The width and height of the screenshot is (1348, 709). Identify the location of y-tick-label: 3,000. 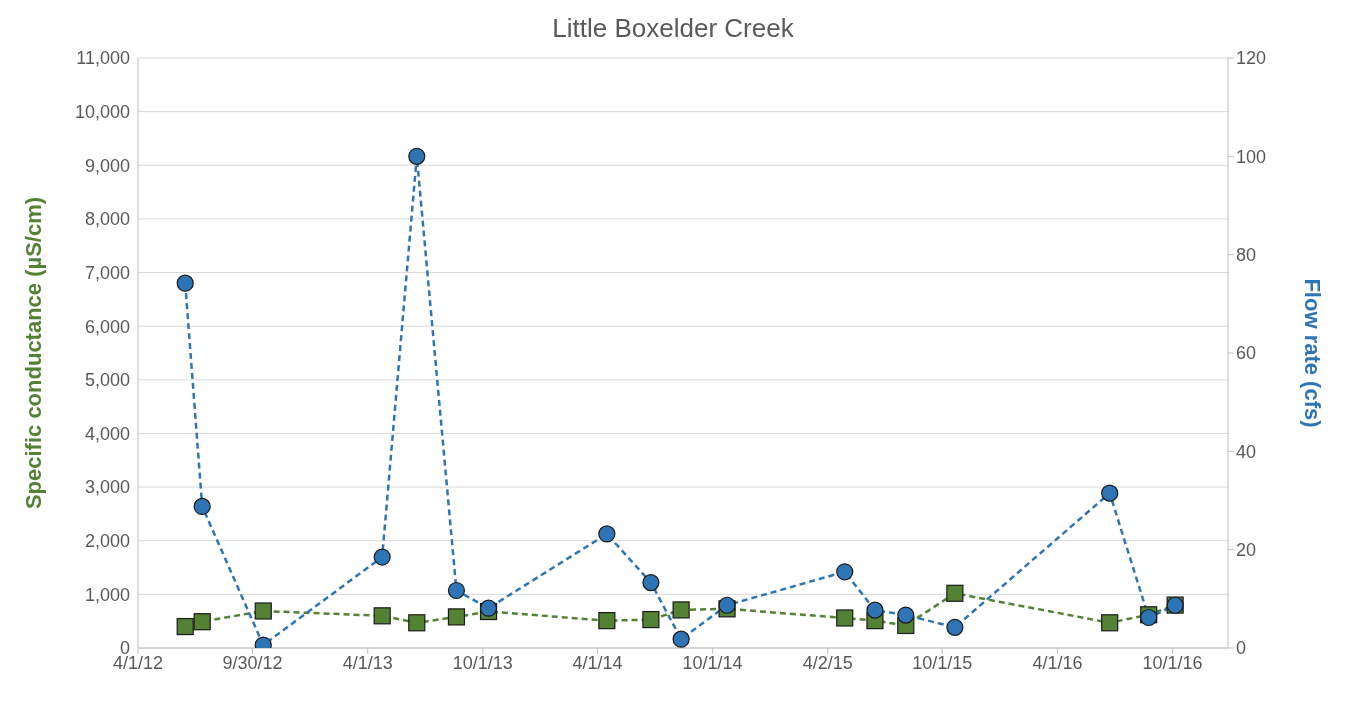
(107, 487).